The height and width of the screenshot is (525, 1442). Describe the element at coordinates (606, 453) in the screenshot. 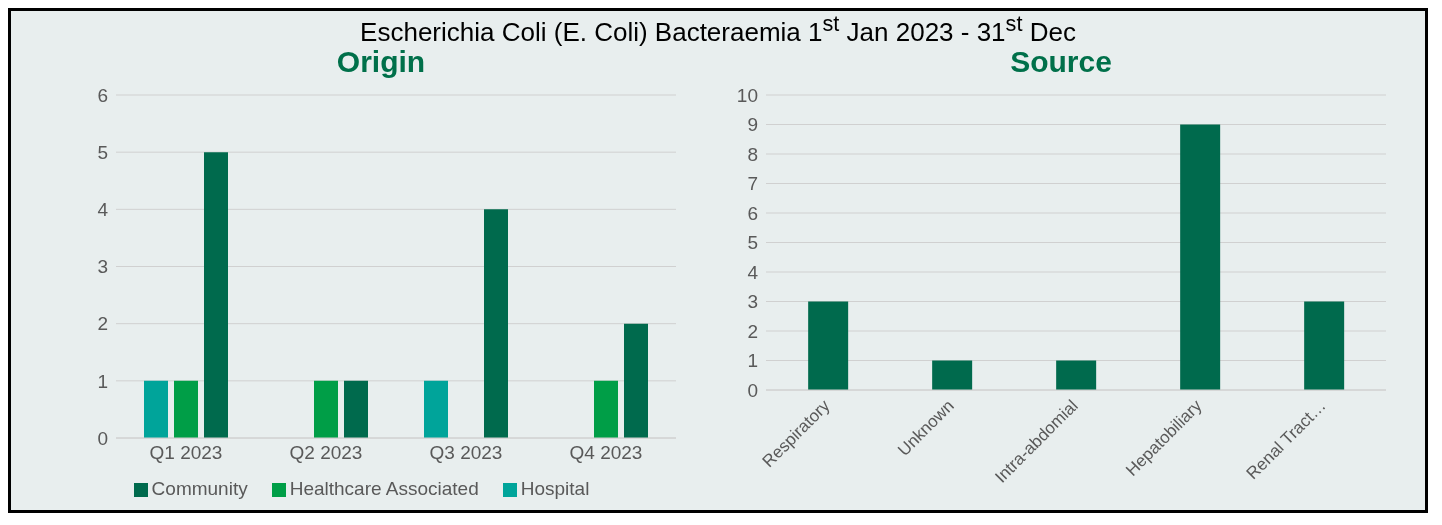

I see `x-tick-label: Q4 2023` at that location.